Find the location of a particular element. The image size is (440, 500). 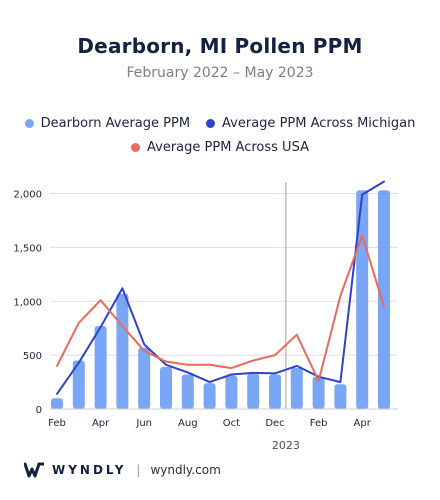

legend-label-michigan: Average PPM Across Michigan is located at coordinates (319, 123).